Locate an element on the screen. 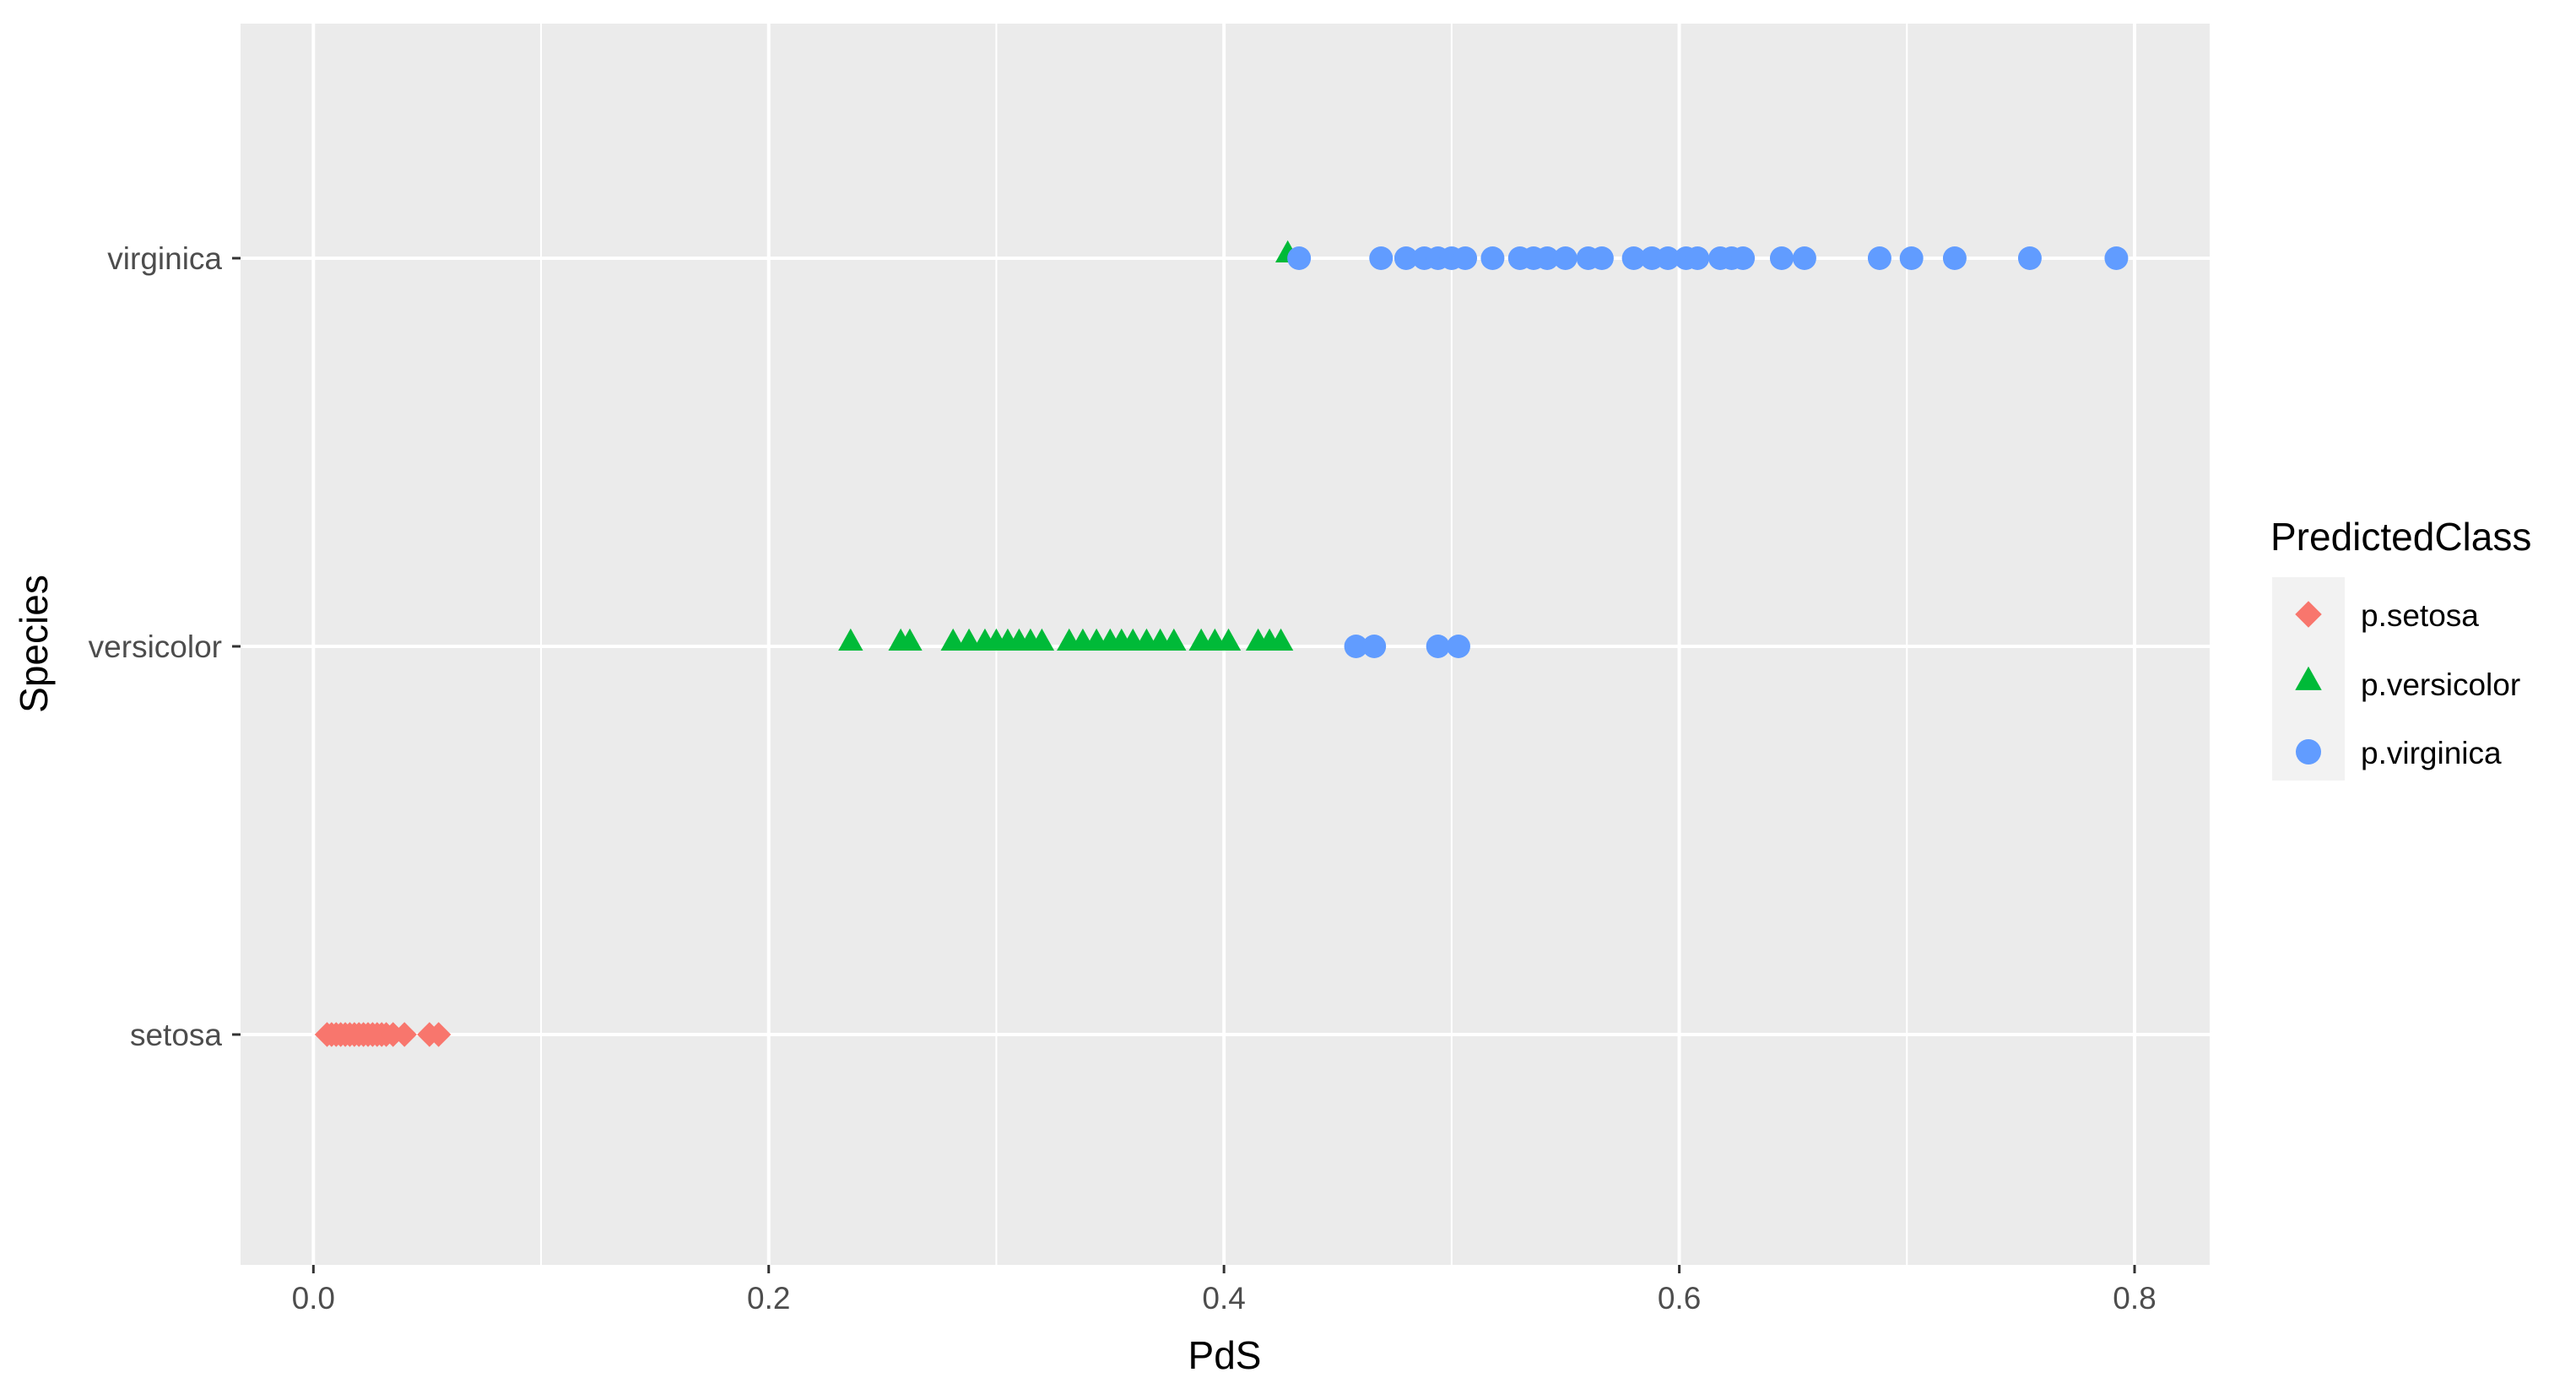  y-tick-label: versicolor is located at coordinates (155, 646).